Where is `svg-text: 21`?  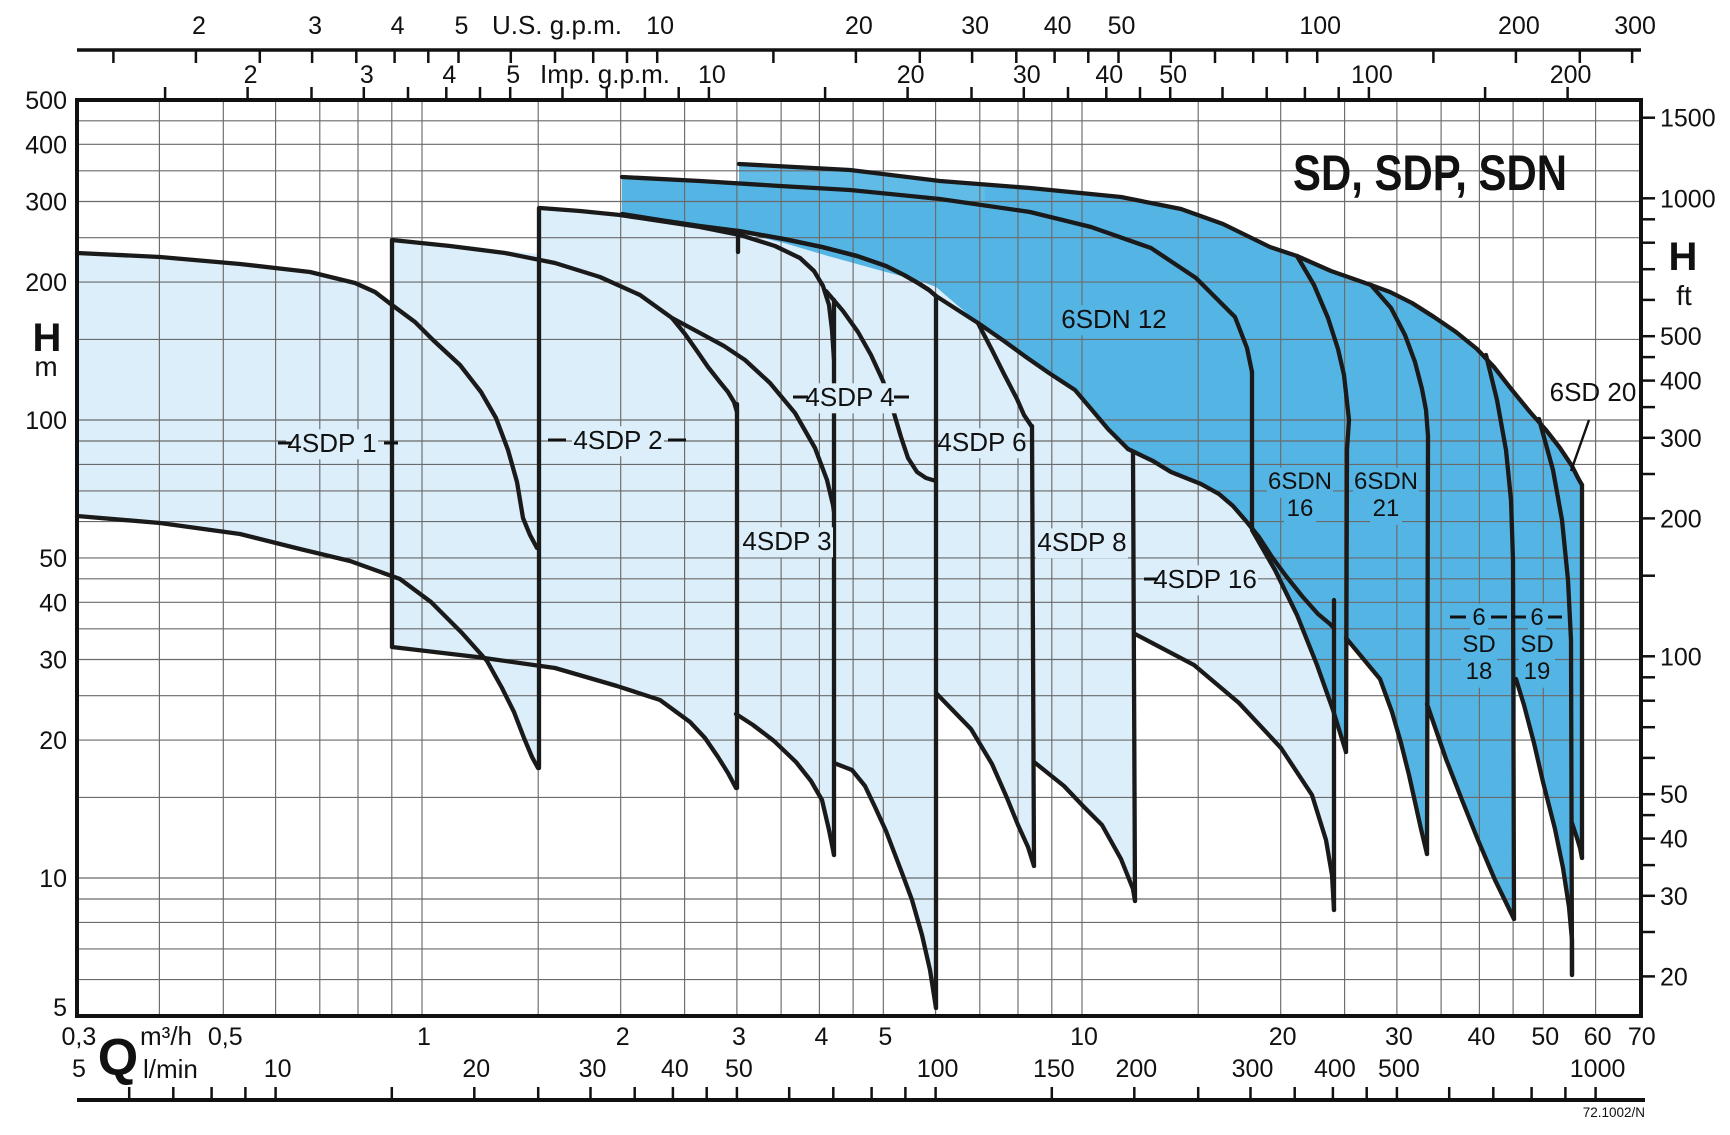
svg-text: 21 is located at coordinates (1386, 508).